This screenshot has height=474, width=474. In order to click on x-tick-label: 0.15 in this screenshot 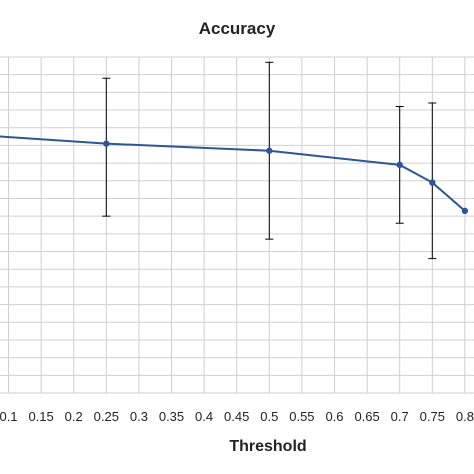, I will do `click(40, 416)`.